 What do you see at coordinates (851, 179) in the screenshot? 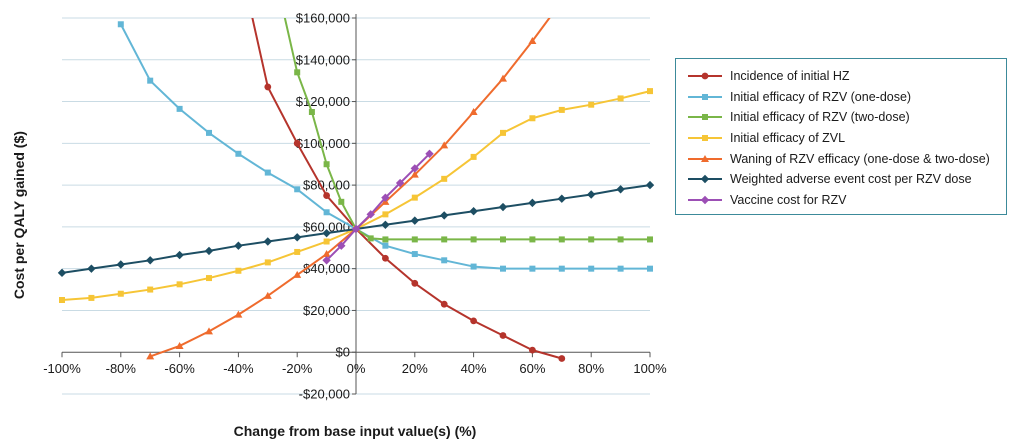
I see `legend-label: Weighted adverse event cost per RZV dose` at bounding box center [851, 179].